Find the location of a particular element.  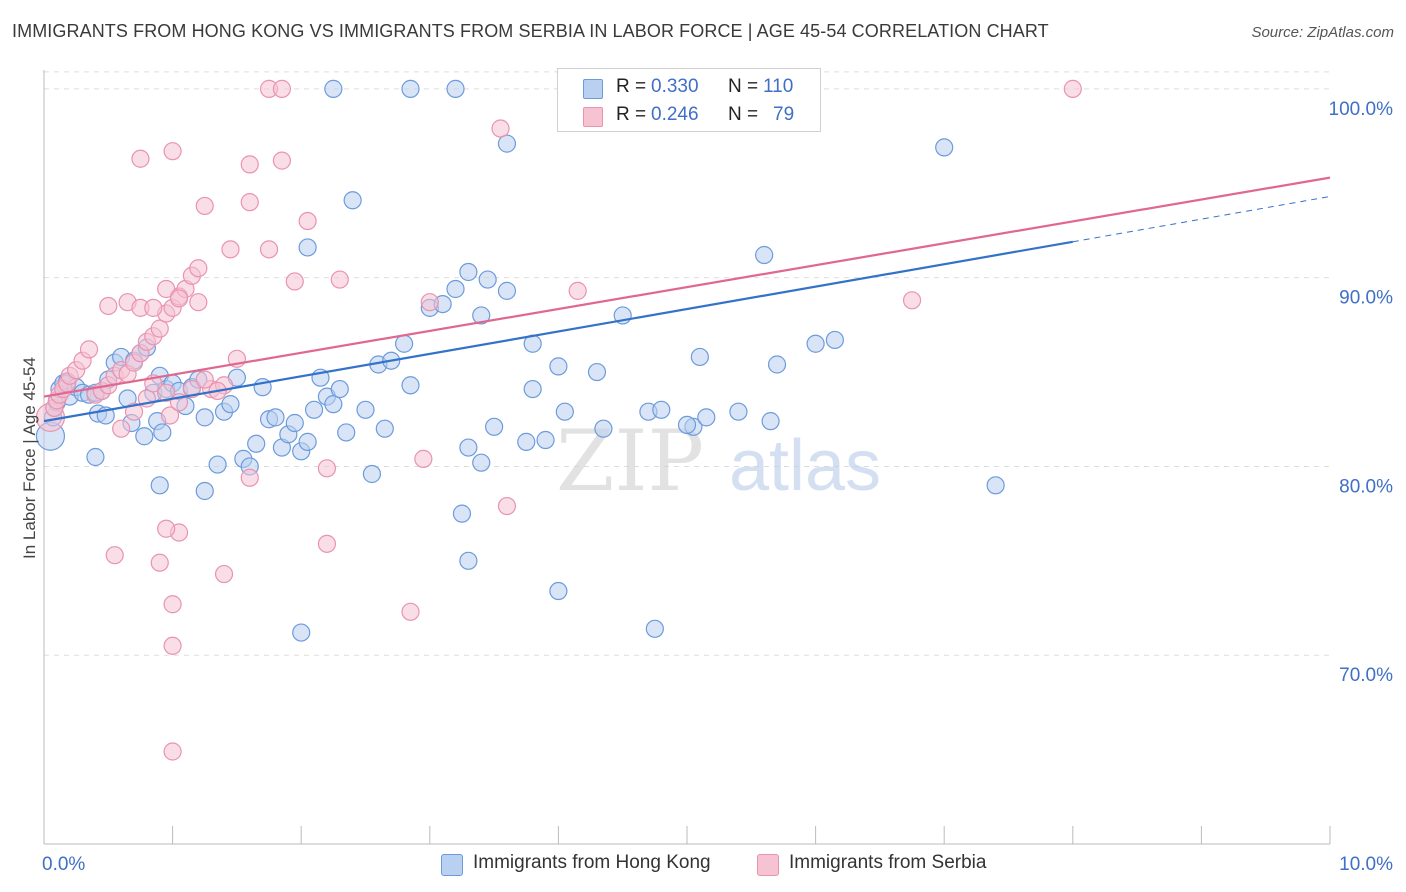

y-tick-label: 70.0% is located at coordinates (1366, 675).